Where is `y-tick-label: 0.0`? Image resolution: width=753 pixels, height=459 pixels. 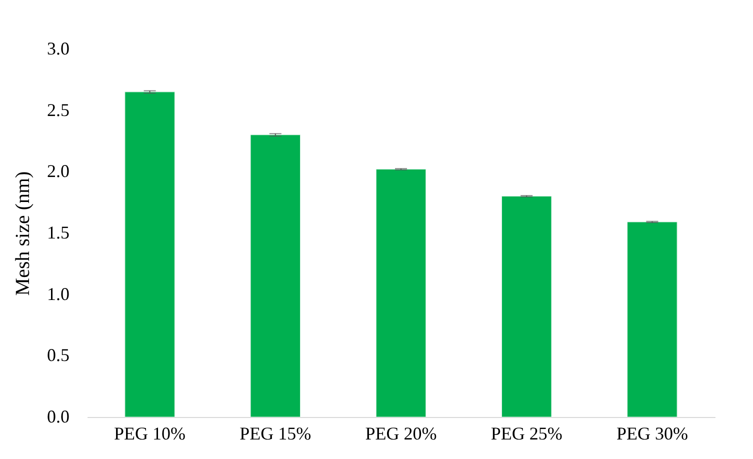 y-tick-label: 0.0 is located at coordinates (58, 416).